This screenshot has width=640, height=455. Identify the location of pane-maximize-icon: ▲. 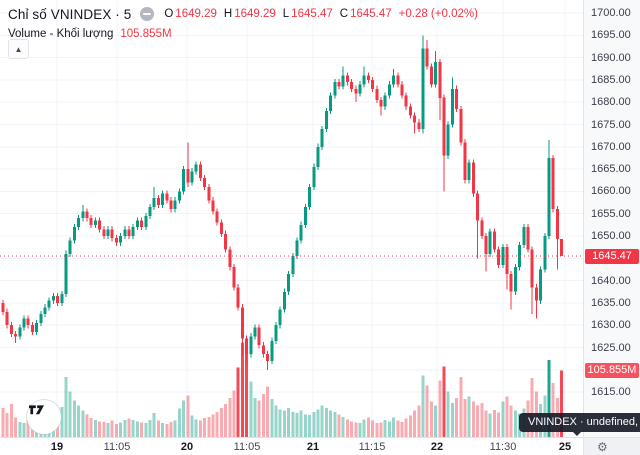
(18, 49).